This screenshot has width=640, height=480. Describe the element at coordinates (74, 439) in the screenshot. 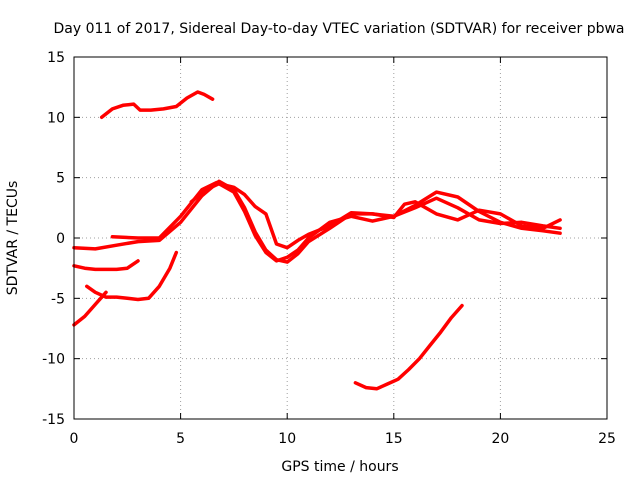

I see `x-tick-label: 0` at that location.